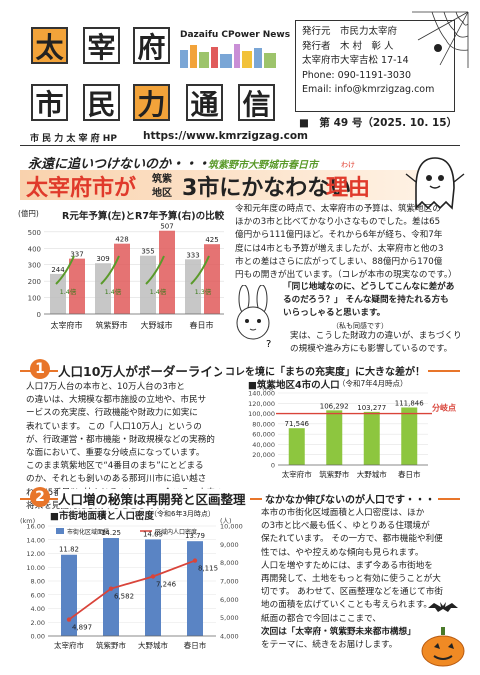  What do you see at coordinates (263, 455) in the screenshot?
I see `y-tick-label: 20,000` at bounding box center [263, 455].